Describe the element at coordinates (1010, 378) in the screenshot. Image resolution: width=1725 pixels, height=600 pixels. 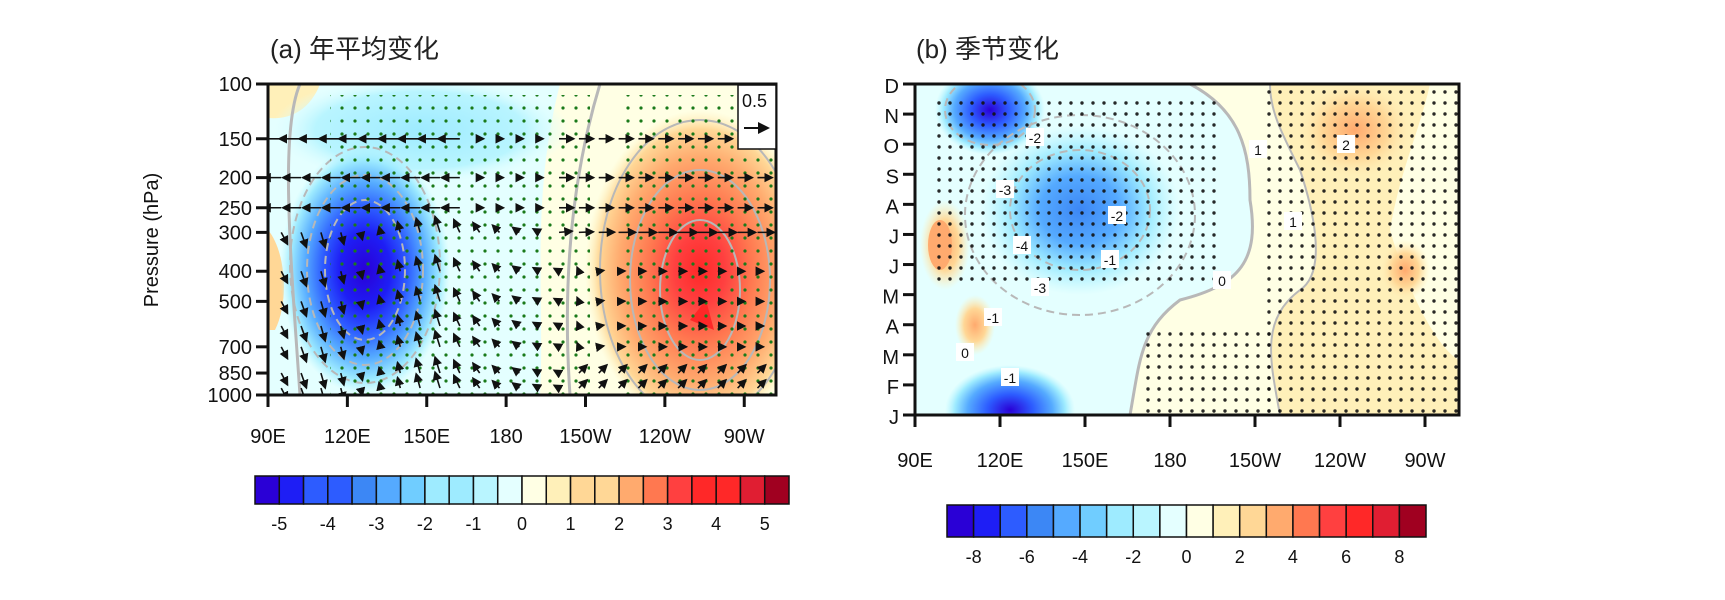
I see `contour-label: -1` at that location.